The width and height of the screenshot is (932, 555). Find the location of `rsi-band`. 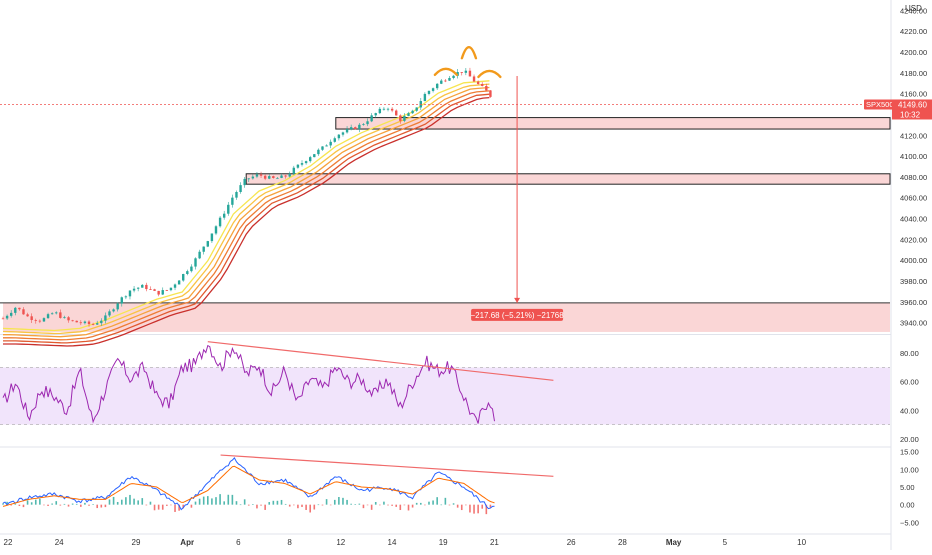

rsi-band is located at coordinates (445, 396).